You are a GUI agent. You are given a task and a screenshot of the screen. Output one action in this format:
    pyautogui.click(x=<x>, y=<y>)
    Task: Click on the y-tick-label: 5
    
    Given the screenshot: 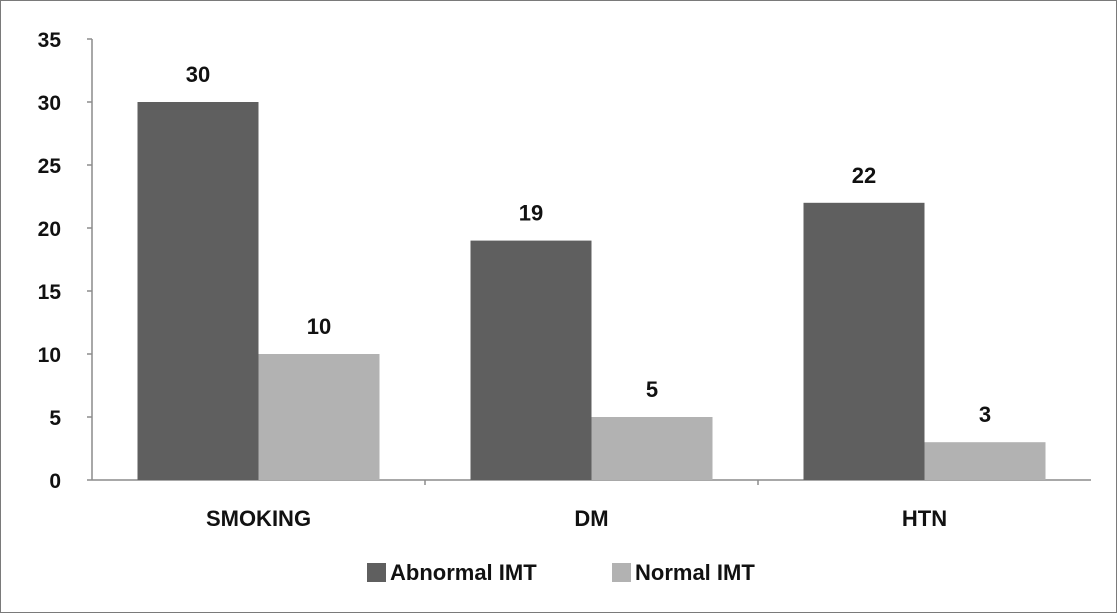 What is the action you would take?
    pyautogui.click(x=55, y=418)
    